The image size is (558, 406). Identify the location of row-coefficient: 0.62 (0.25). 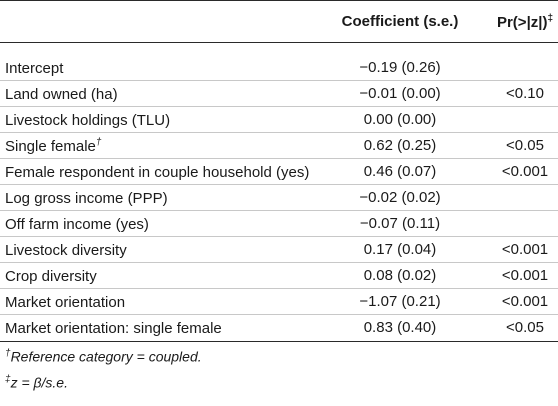
(400, 145).